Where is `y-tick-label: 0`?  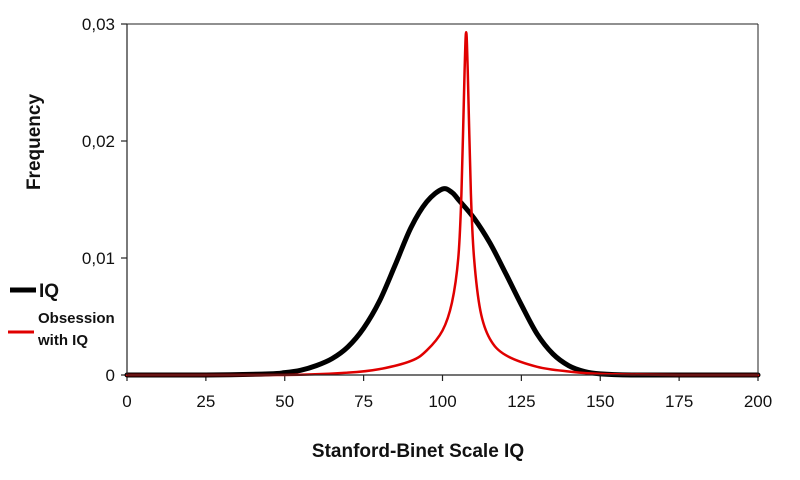
y-tick-label: 0 is located at coordinates (110, 375).